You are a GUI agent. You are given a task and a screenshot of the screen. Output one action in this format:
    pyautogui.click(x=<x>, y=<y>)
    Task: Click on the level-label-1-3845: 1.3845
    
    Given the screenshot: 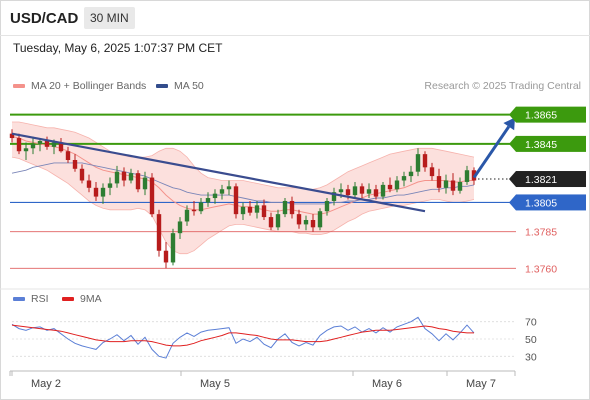 What is the action you would take?
    pyautogui.click(x=541, y=145)
    